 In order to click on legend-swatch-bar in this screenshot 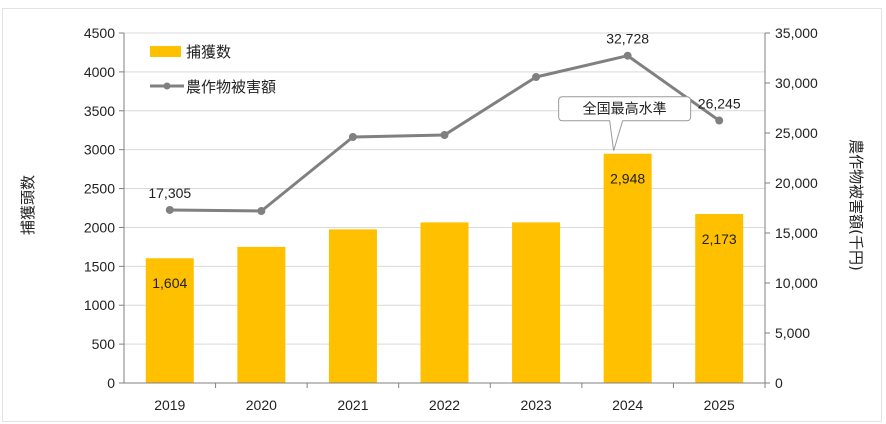, I will do `click(165, 51)`.